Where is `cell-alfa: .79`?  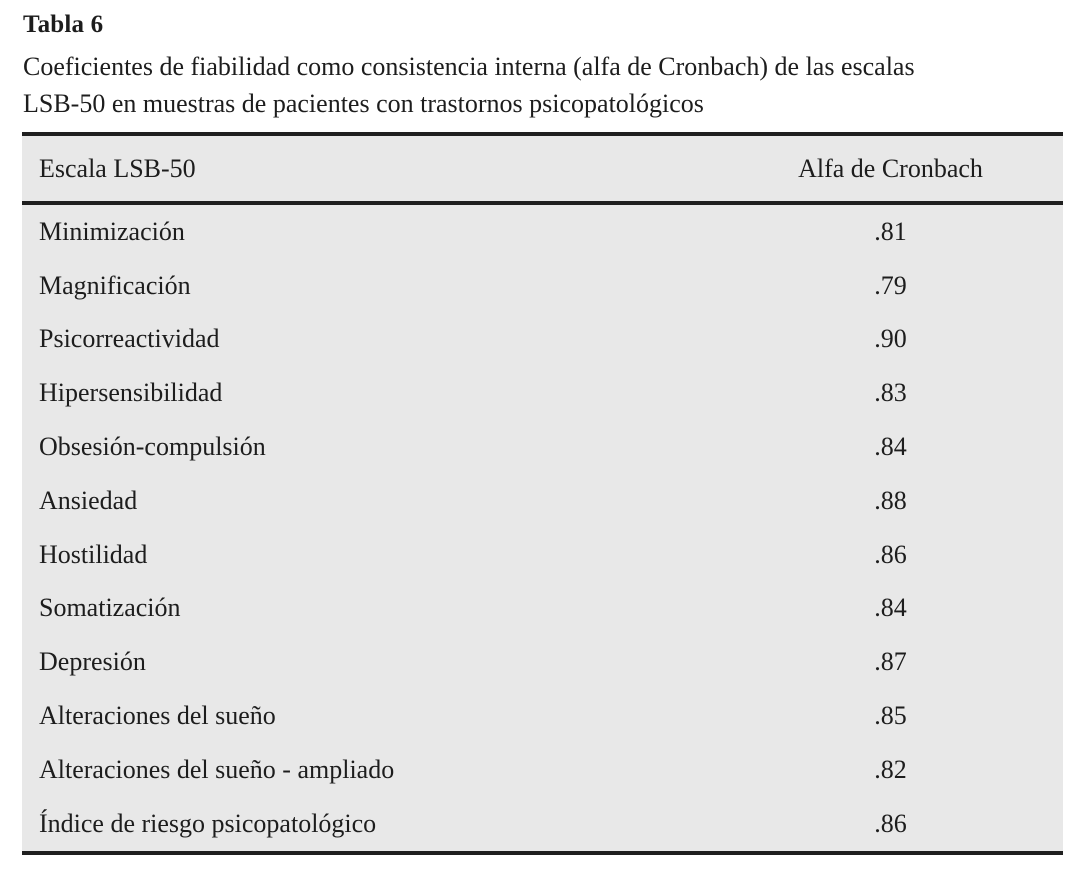
cell-alfa: .79 is located at coordinates (890, 285).